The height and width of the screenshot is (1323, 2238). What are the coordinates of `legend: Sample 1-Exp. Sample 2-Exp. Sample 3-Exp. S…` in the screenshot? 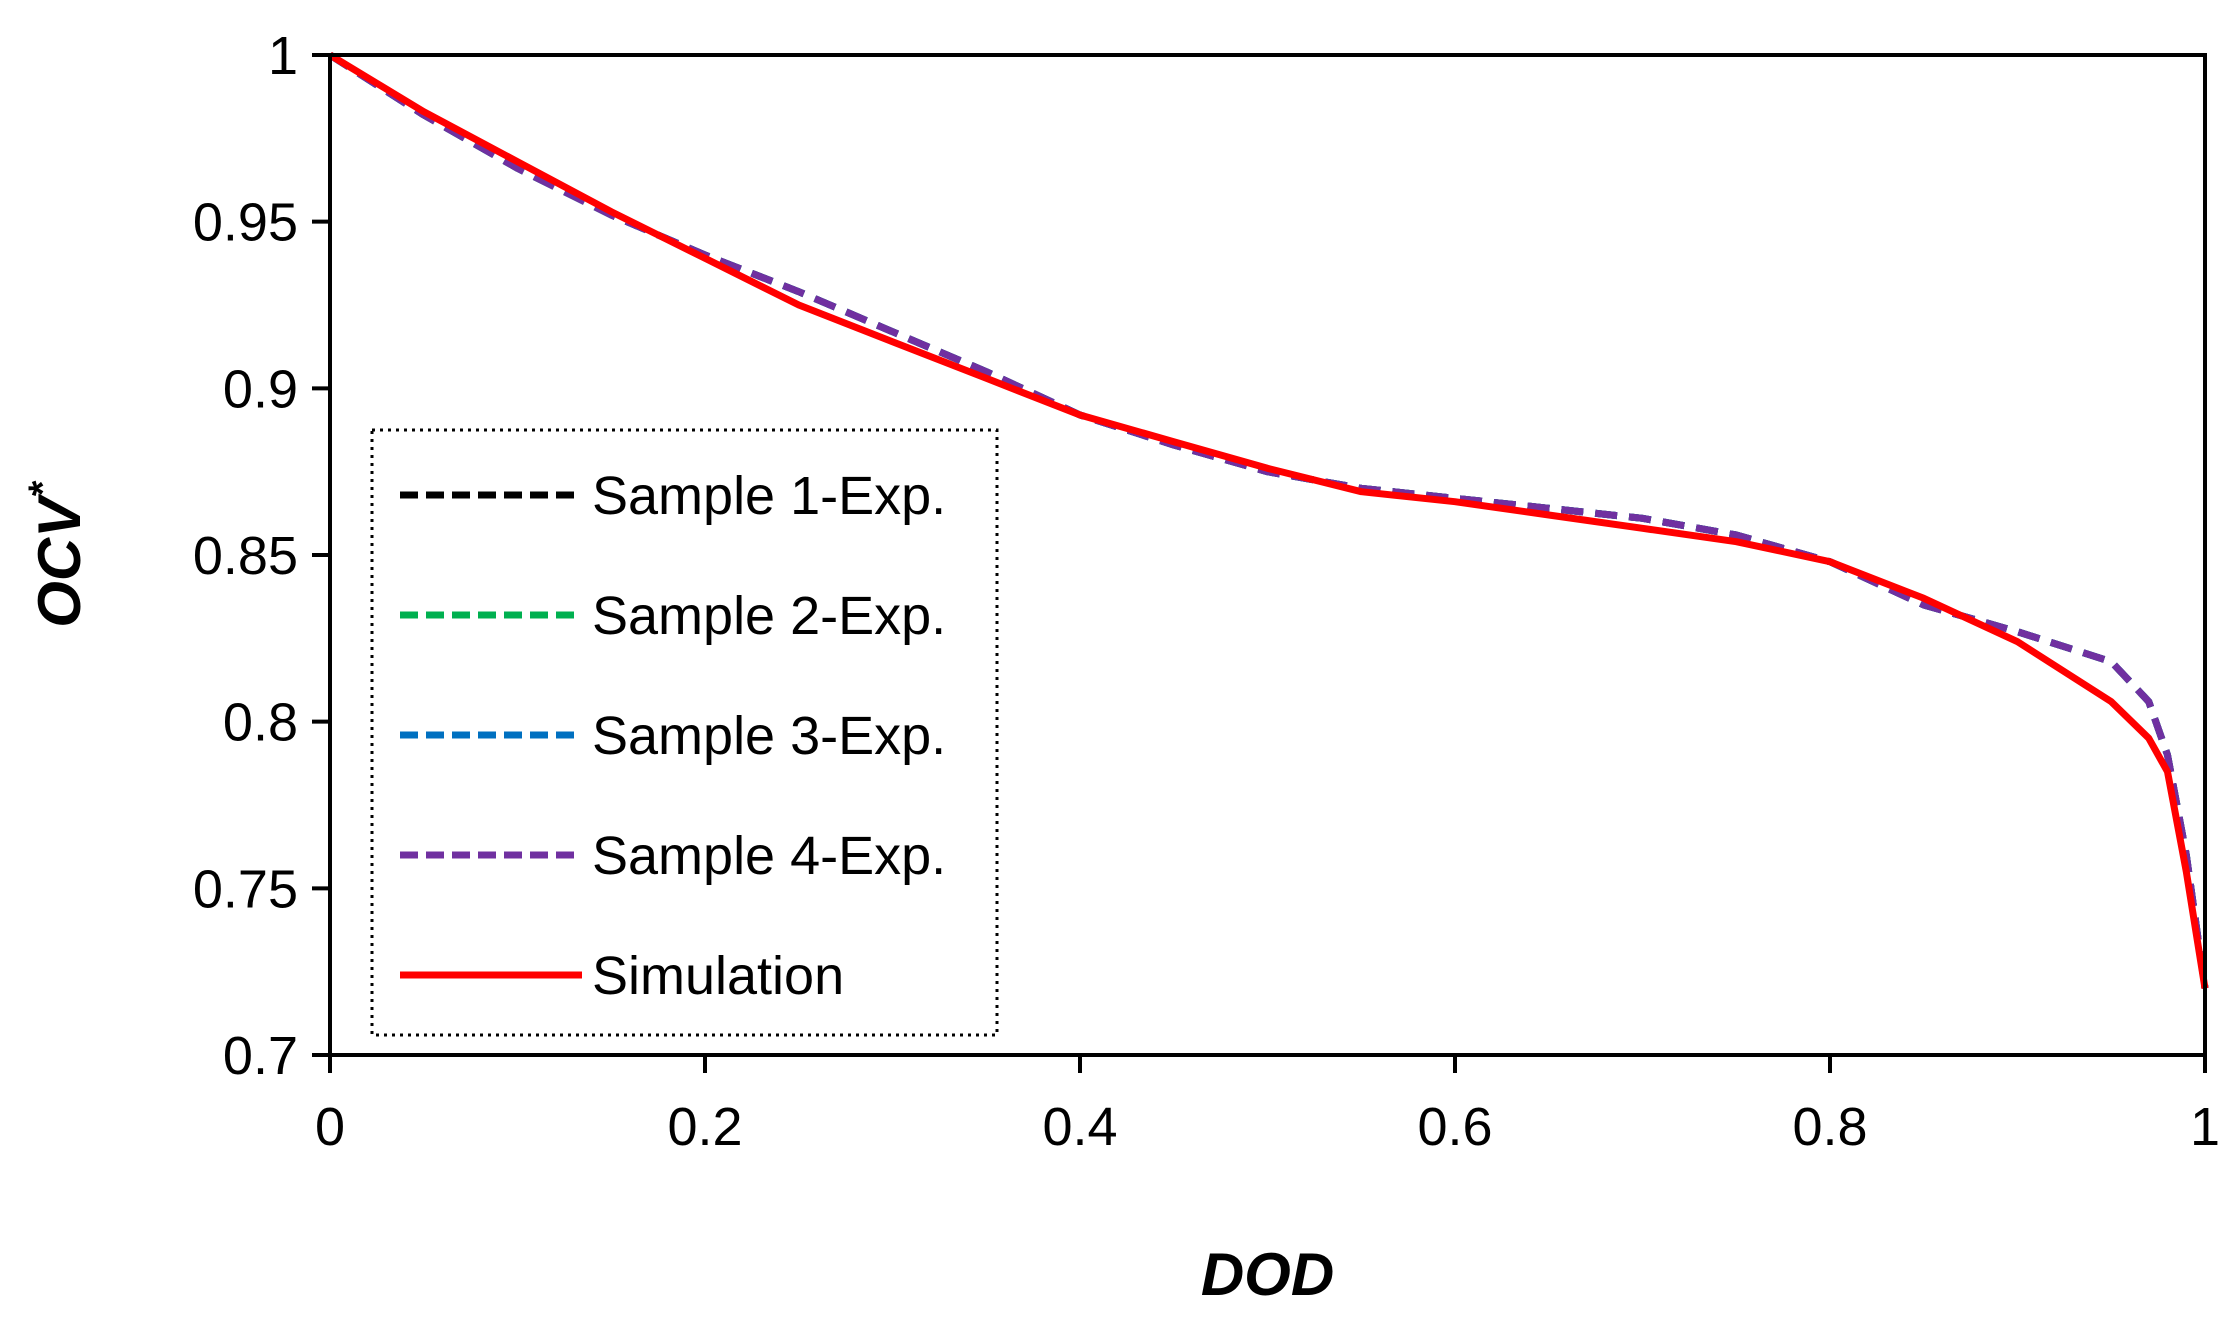 It's located at (684, 732).